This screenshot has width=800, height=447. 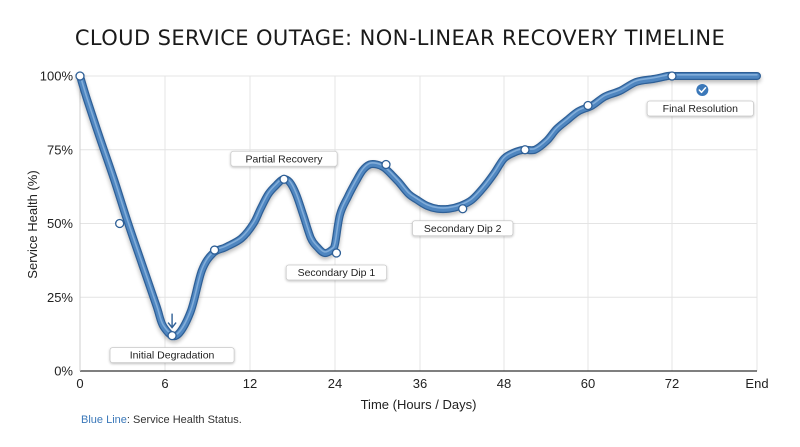 I want to click on annotation: Secondary Dip 2, so click(x=463, y=228).